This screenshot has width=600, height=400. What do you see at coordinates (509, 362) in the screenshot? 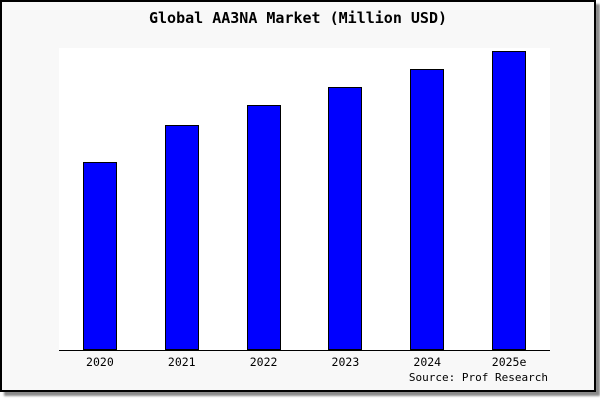
I see `x-tick-label-2025e: 2025e` at bounding box center [509, 362].